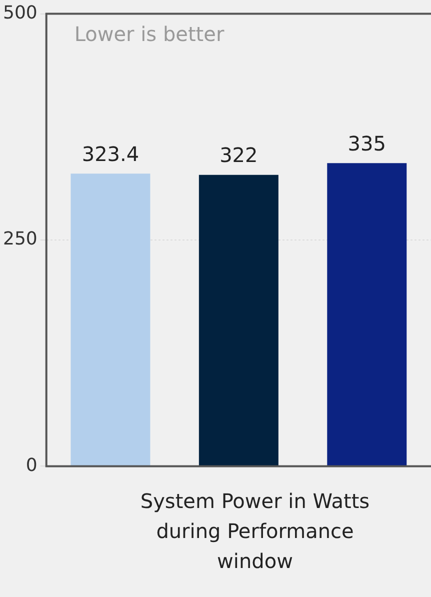 The height and width of the screenshot is (597, 431). I want to click on x-axis-title: System Power in Watts during Performance window, so click(255, 531).